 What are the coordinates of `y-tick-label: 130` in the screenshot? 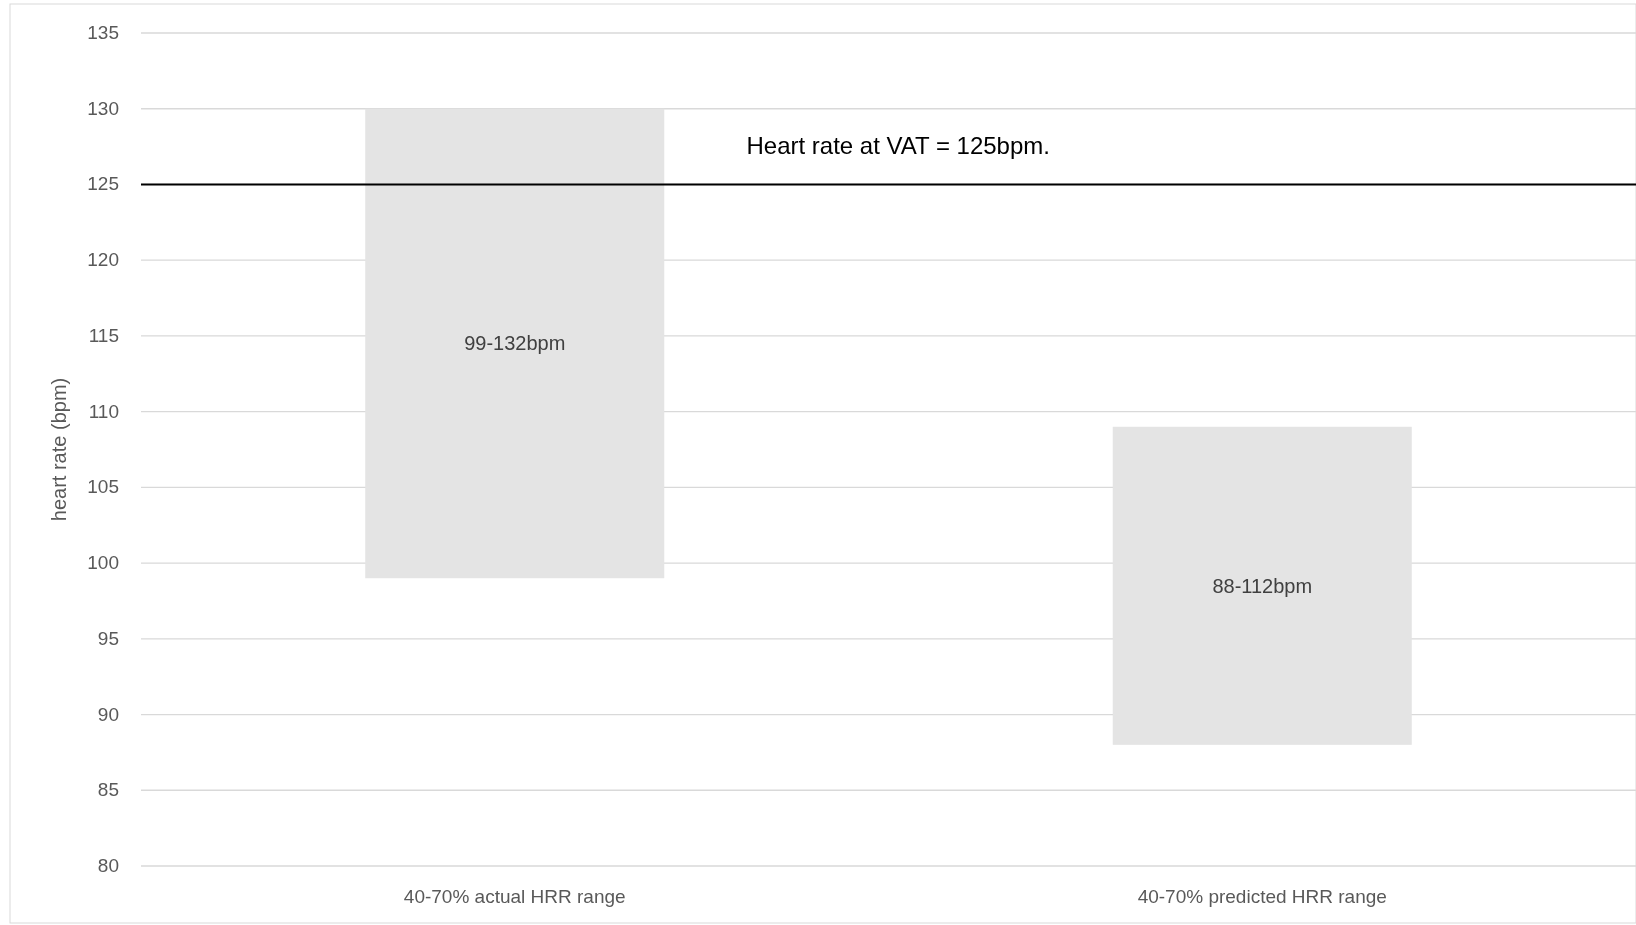 It's located at (103, 108).